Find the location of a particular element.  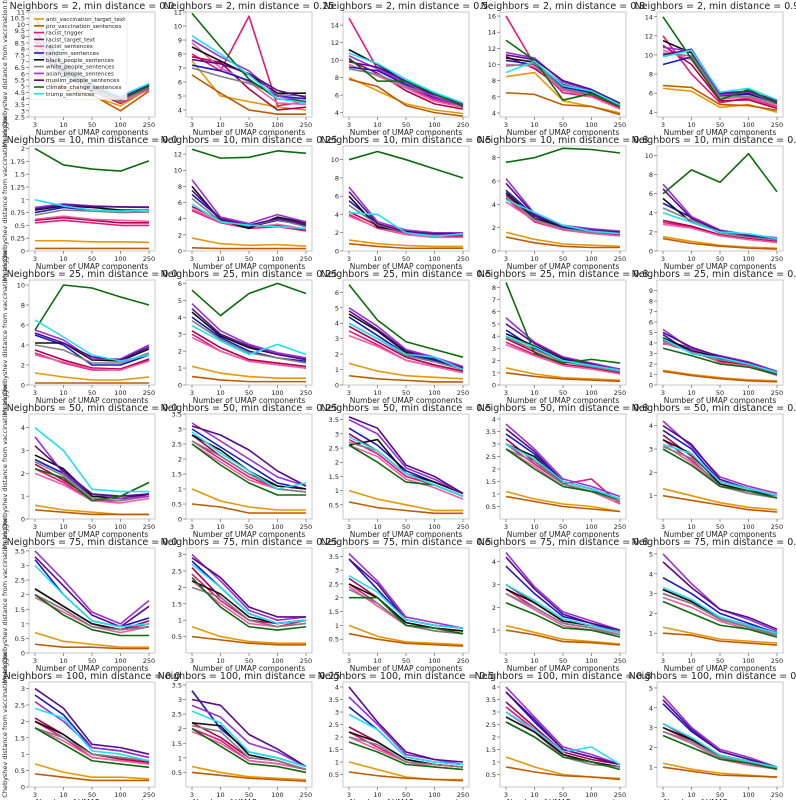

legend-box is located at coordinates (79, 56).